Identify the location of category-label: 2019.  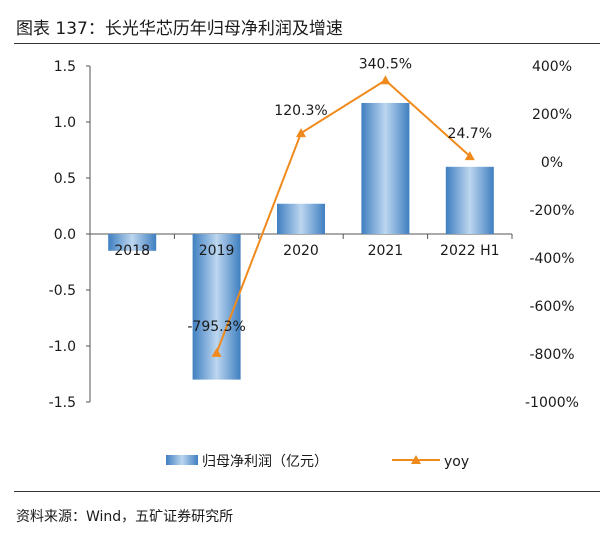
(217, 251).